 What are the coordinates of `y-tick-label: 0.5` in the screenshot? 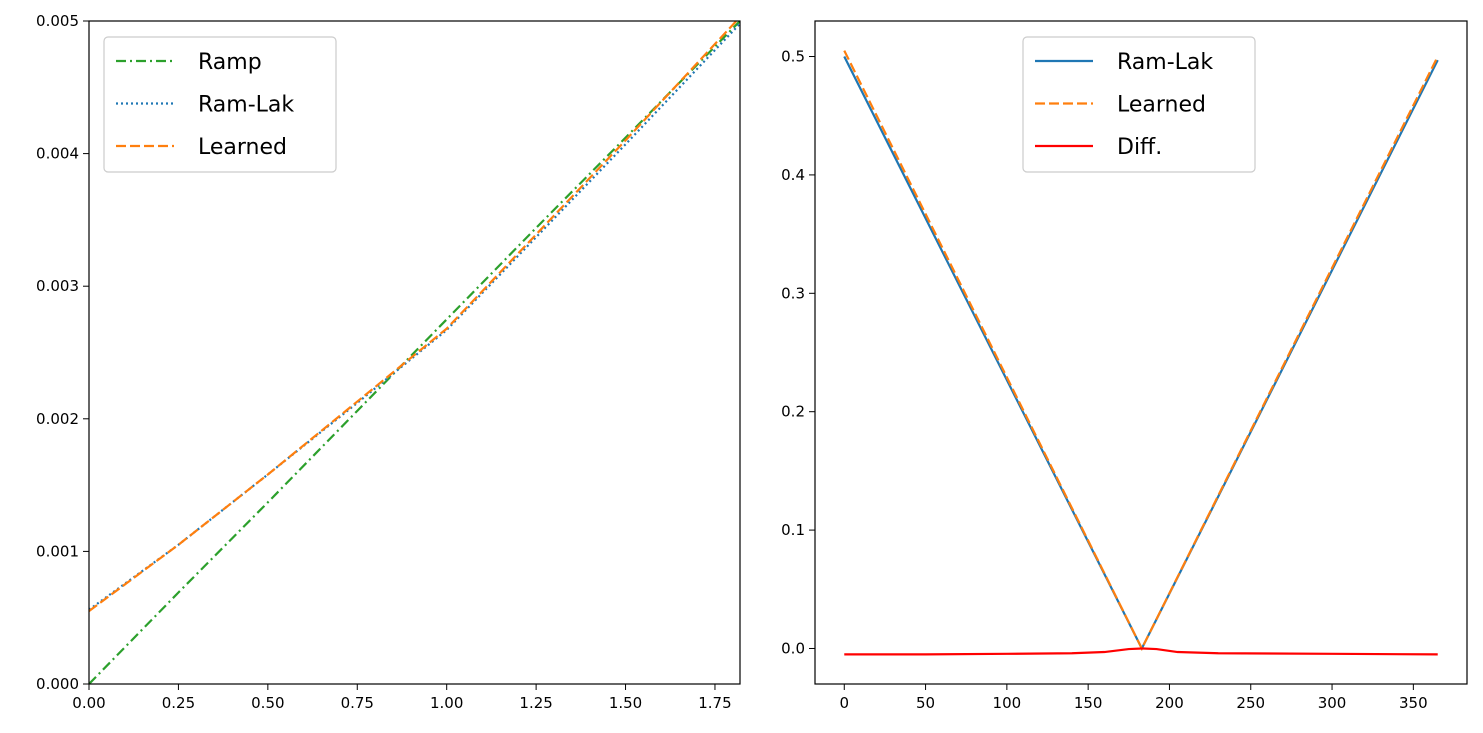 It's located at (793, 57).